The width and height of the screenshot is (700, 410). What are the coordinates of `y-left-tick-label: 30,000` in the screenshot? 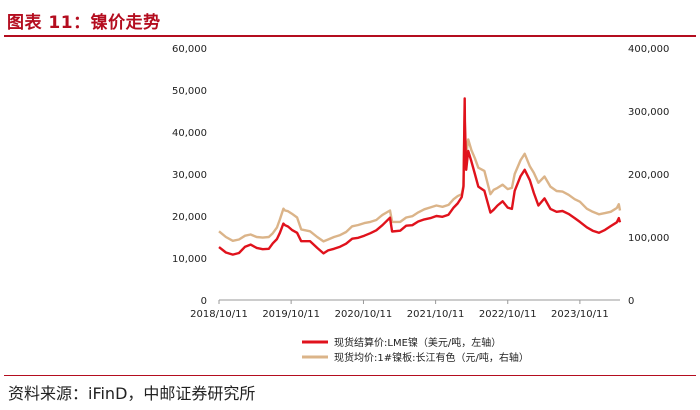 It's located at (189, 175).